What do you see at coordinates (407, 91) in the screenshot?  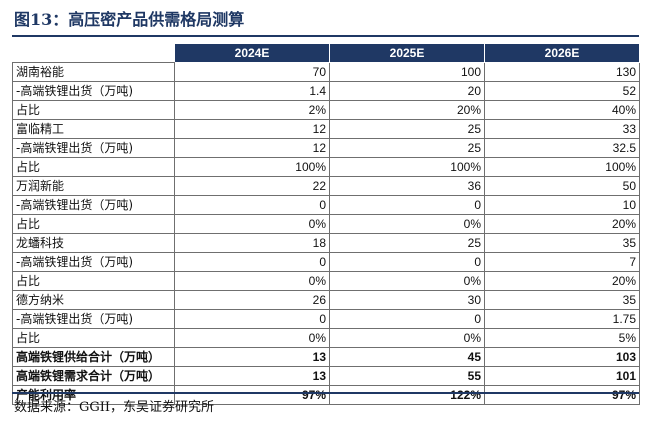 I see `table-cell: 20` at bounding box center [407, 91].